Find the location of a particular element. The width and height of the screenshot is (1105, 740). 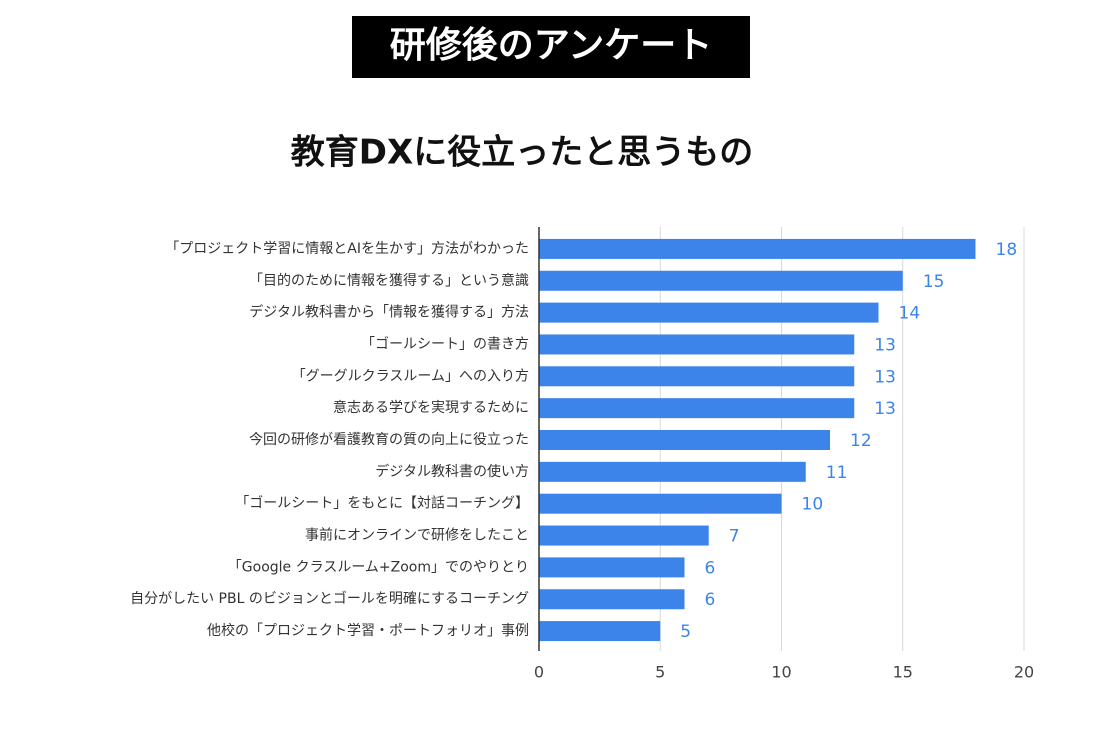

y-tick-label: 「目的のために情報を獲得する」という意識 is located at coordinates (389, 280).